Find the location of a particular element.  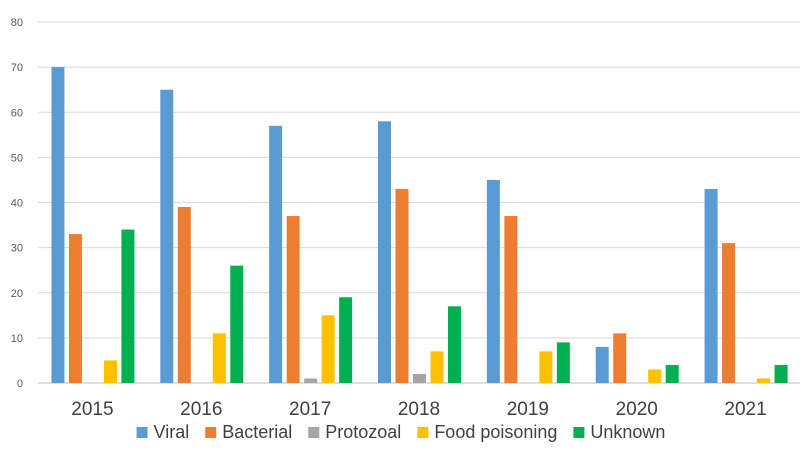

bar-viral-2018 is located at coordinates (384, 252).